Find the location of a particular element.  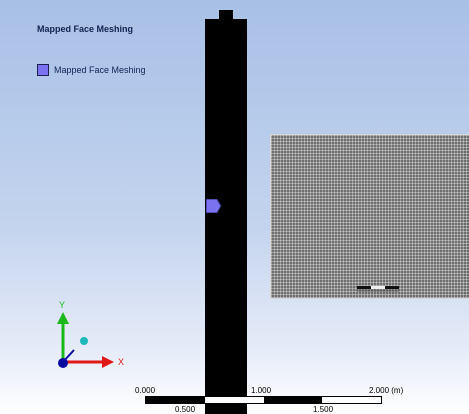

geometry-column-mesh is located at coordinates (226, 216).